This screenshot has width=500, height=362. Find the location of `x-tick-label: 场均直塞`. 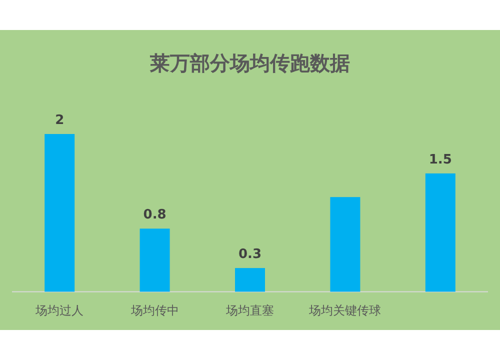

x-tick-label: 场均直塞 is located at coordinates (249, 311).